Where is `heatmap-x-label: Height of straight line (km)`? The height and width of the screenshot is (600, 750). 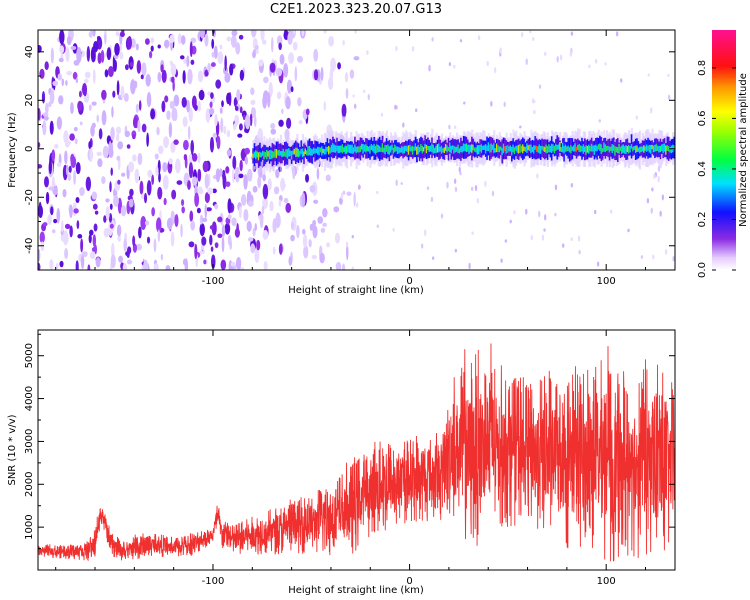
heatmap-x-label: Height of straight line (km) is located at coordinates (356, 290).